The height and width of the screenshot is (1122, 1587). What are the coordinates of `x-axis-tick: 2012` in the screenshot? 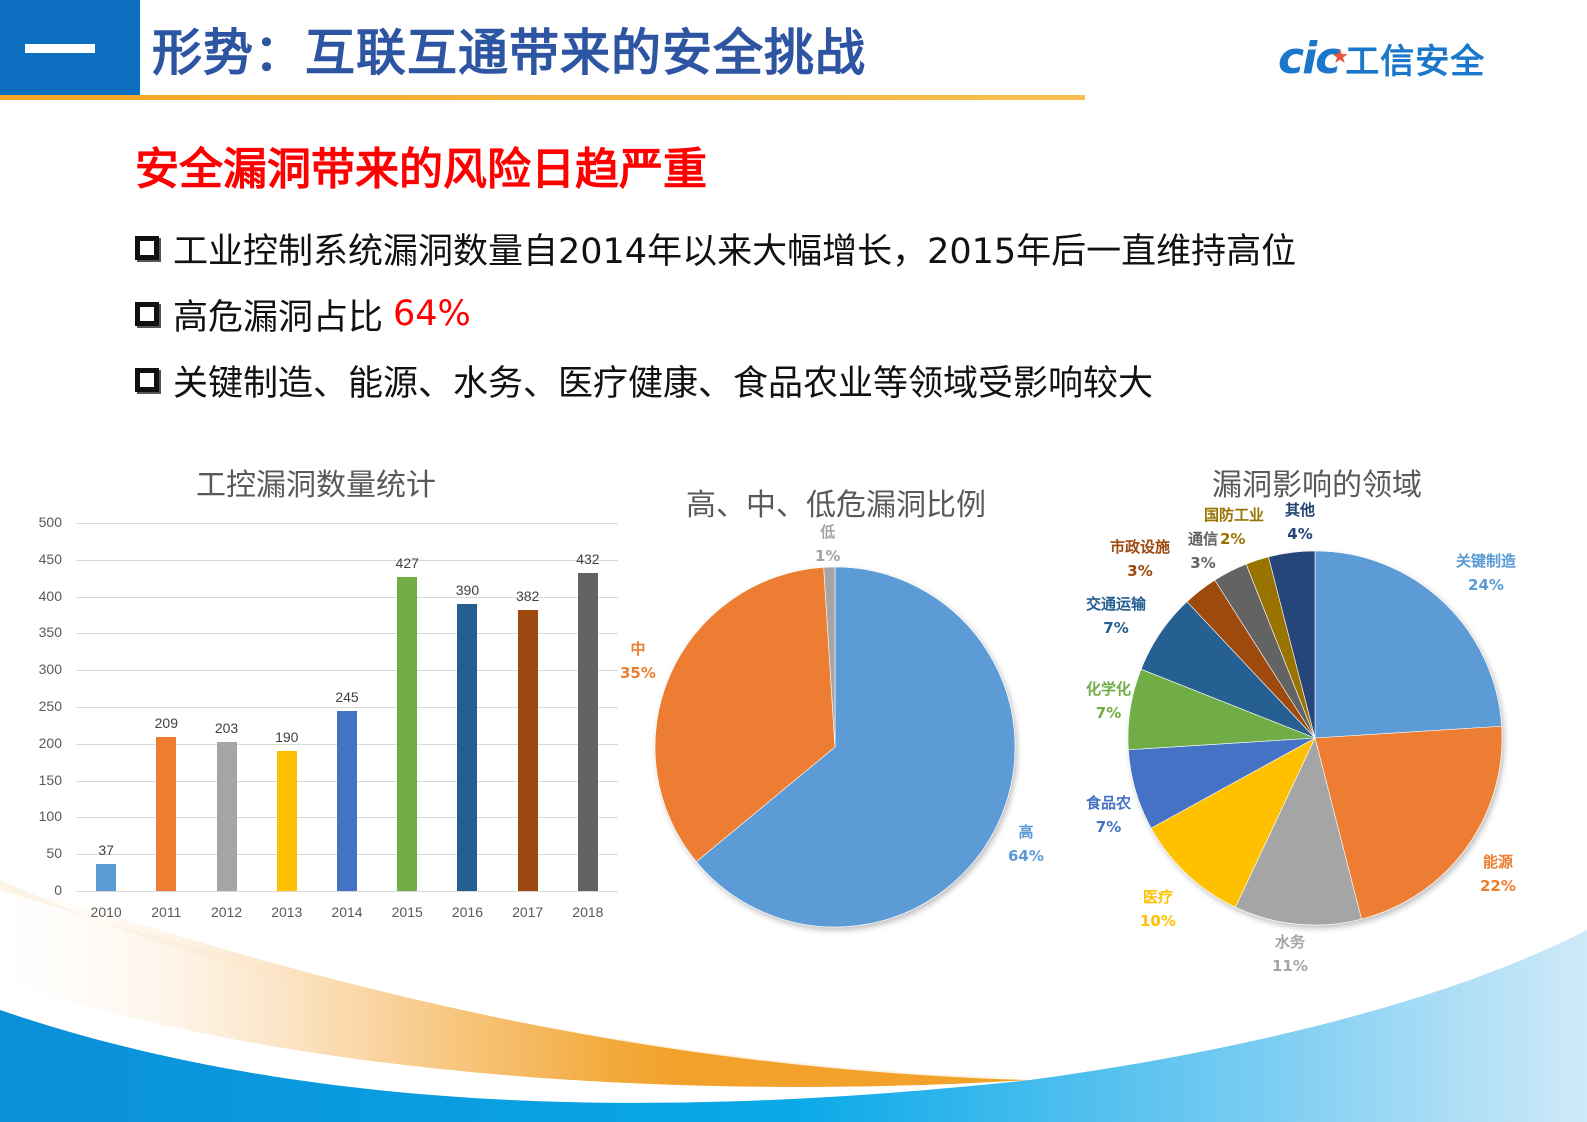 It's located at (226, 912).